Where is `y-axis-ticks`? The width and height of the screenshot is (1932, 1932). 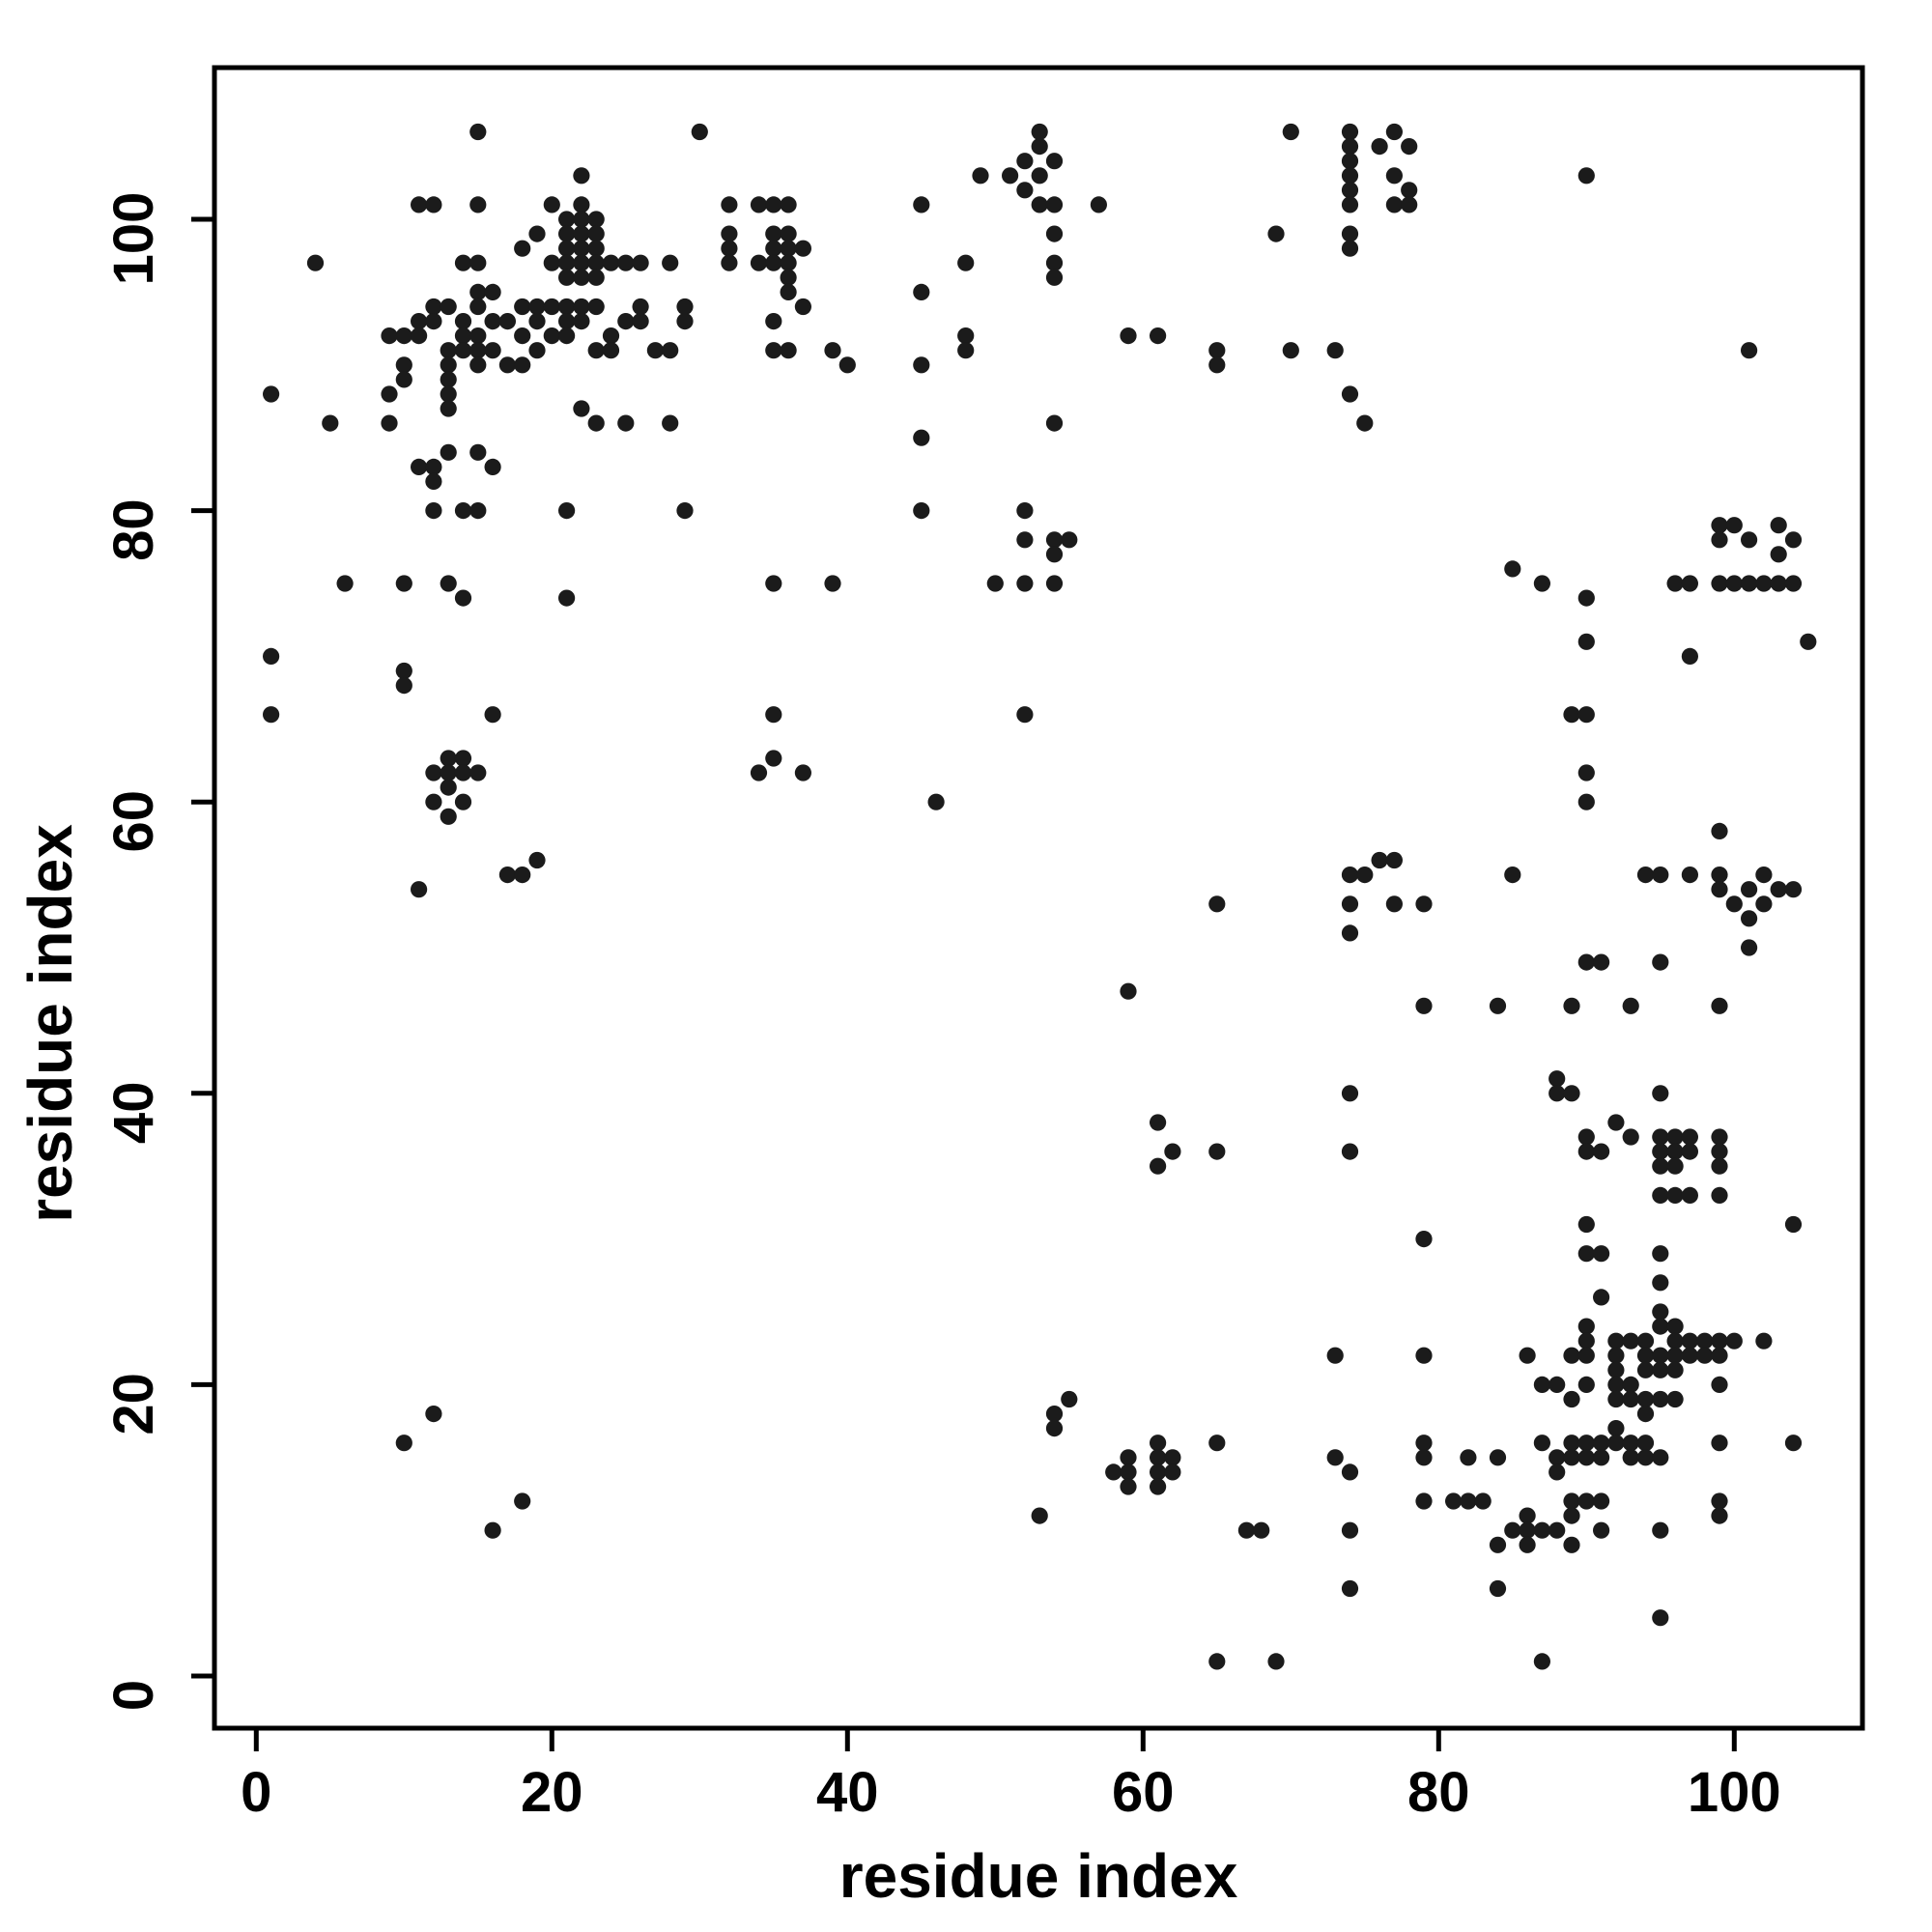 y-axis-ticks is located at coordinates (202, 947).